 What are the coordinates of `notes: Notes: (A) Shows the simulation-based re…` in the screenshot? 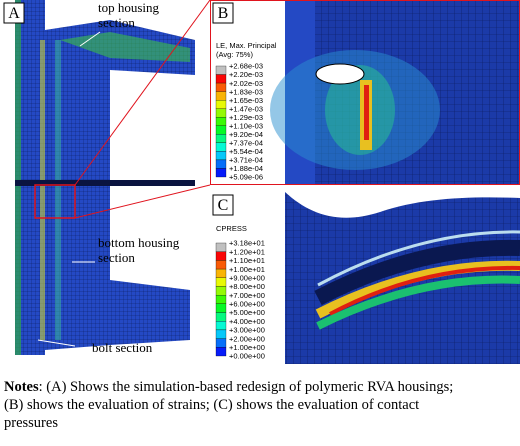 It's located at (260, 405).